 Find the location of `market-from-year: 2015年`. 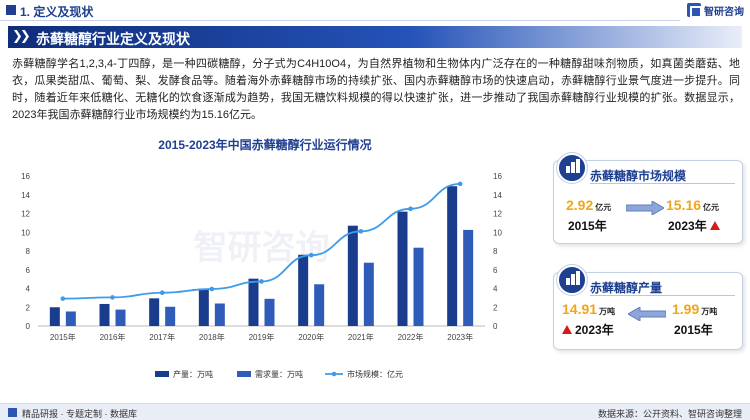

market-from-year: 2015年 is located at coordinates (587, 226).